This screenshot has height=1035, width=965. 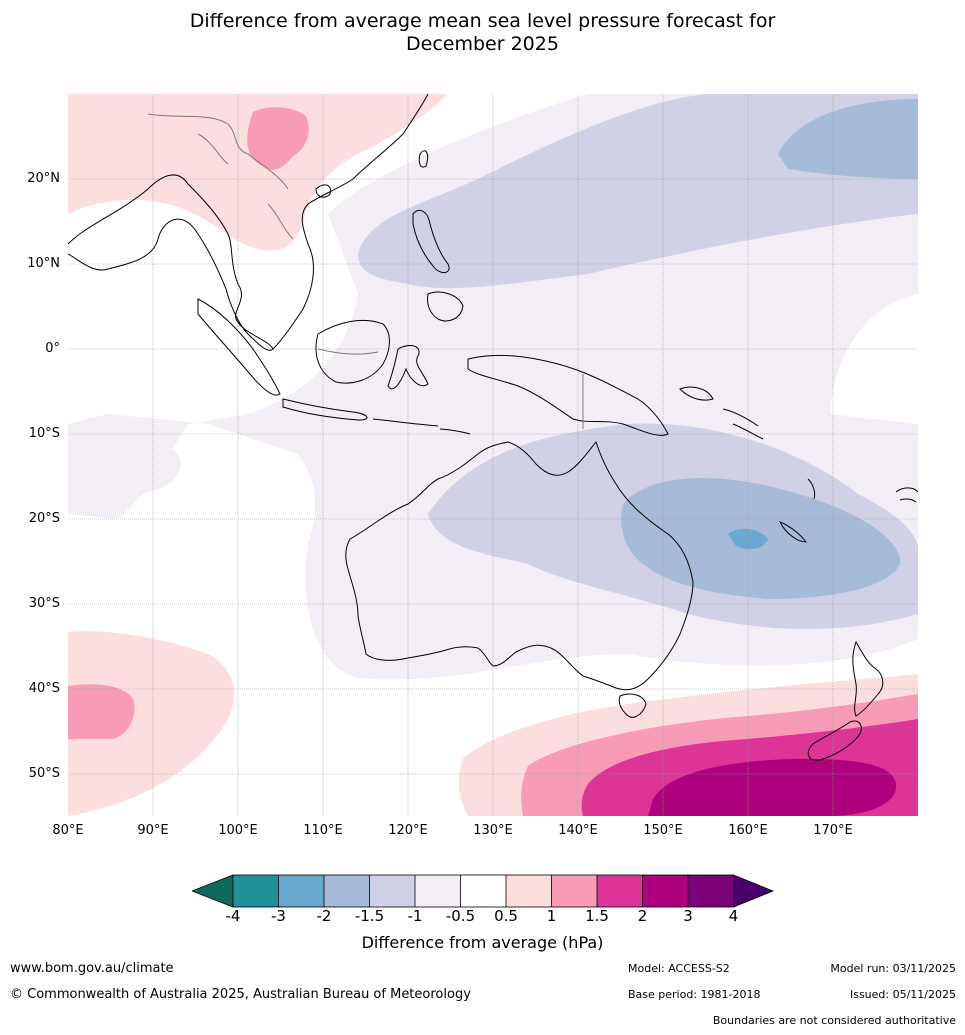 What do you see at coordinates (124, 473) in the screenshot?
I see `contour-neg-0-5-west` at bounding box center [124, 473].